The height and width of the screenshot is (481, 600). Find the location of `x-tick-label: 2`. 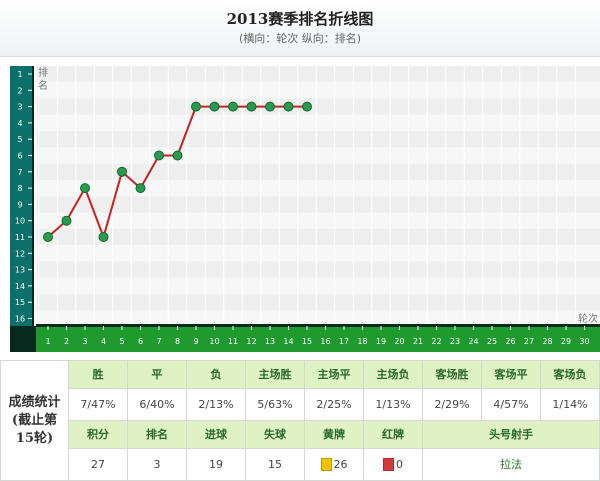

x-tick-label: 2 is located at coordinates (66, 341).